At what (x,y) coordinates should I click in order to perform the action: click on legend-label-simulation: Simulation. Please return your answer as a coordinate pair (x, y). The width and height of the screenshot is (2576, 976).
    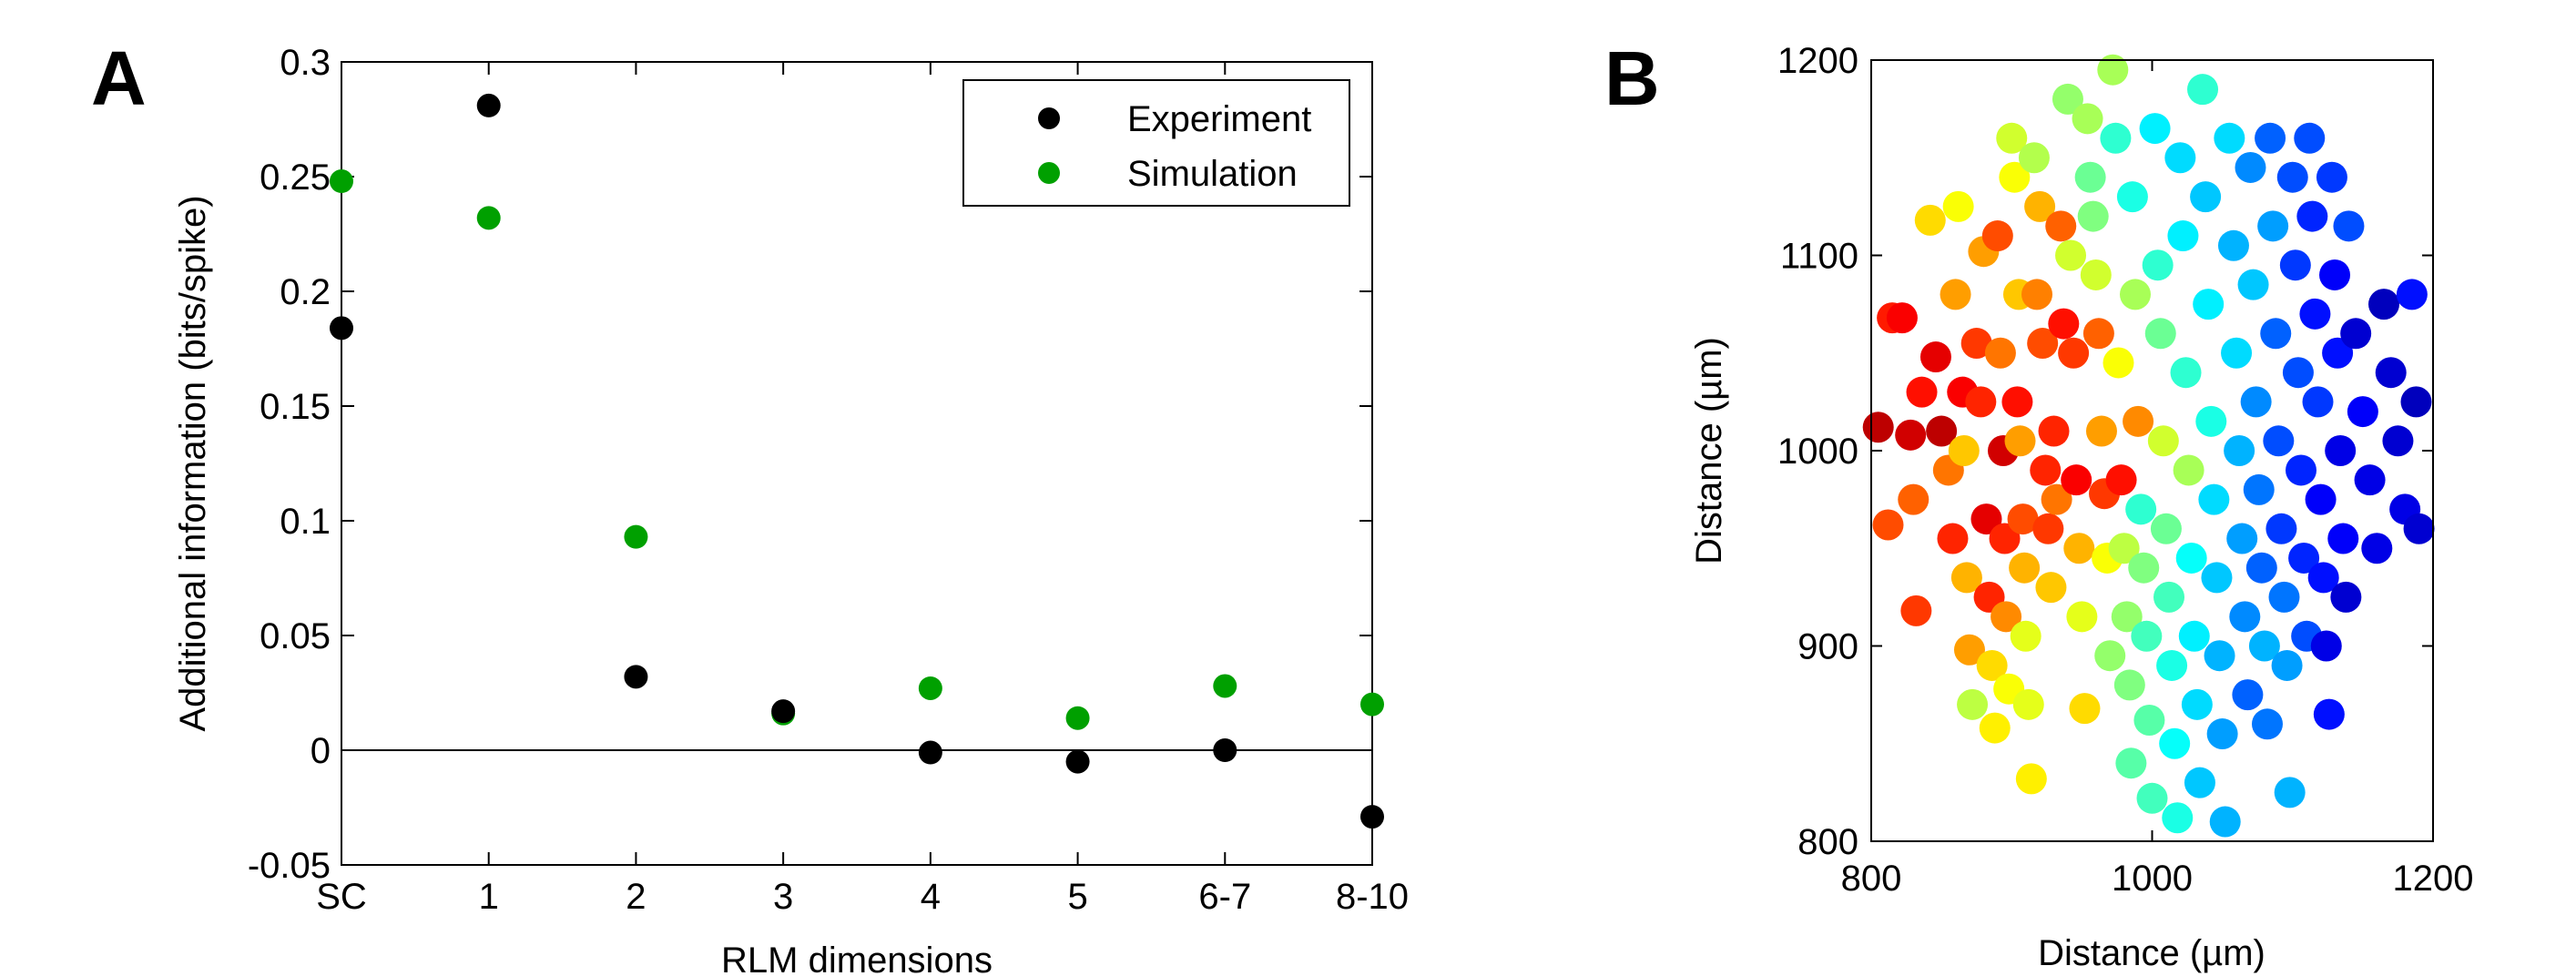
    Looking at the image, I should click on (1212, 174).